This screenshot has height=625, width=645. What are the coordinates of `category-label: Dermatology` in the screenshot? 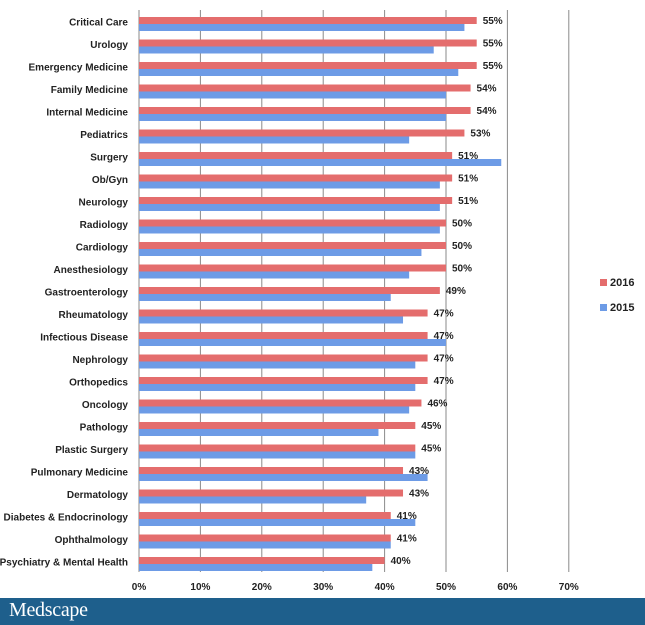 It's located at (98, 495).